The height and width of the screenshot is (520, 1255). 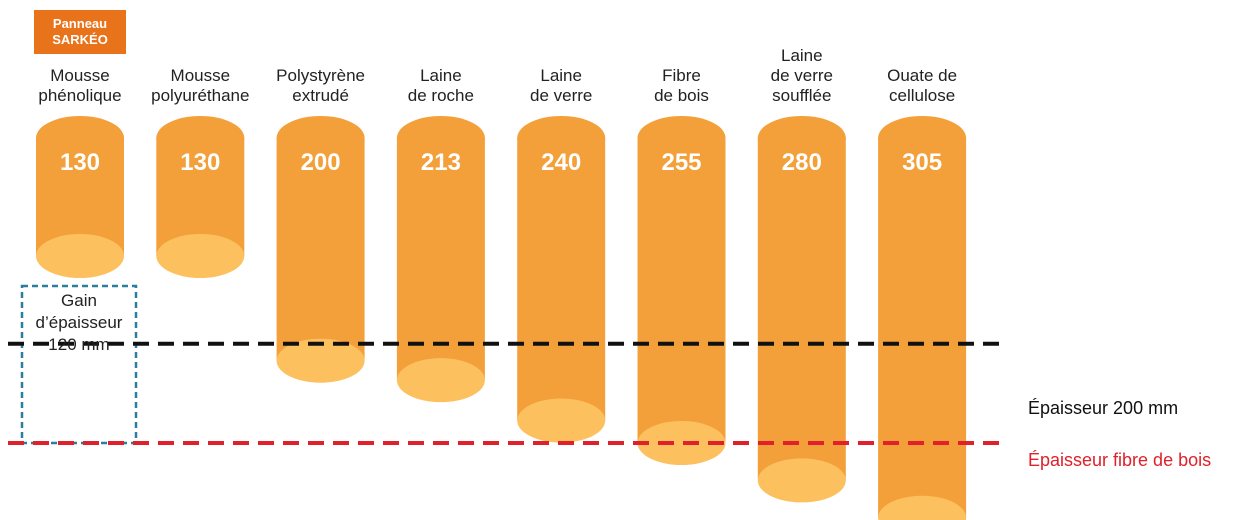 I want to click on category-label-1: Mousse polyuréthane, so click(x=200, y=86).